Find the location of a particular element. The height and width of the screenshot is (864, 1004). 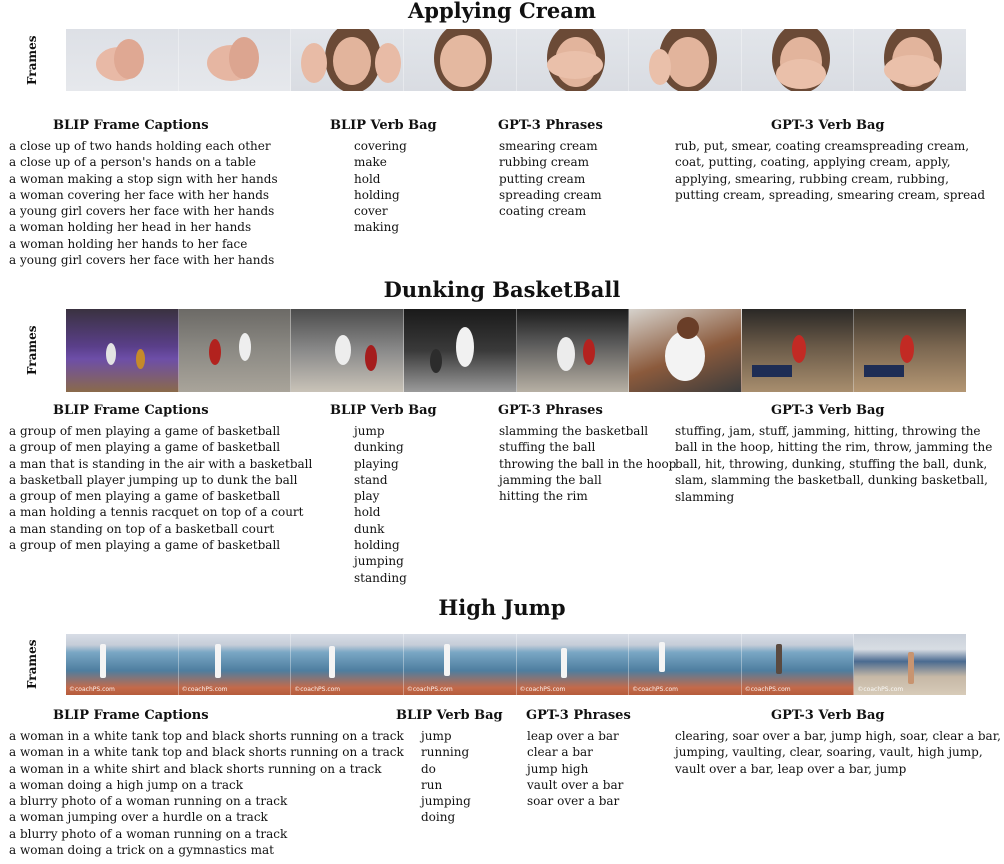

verb-bag-list: covering make hold holding cover making is located at coordinates (380, 187).